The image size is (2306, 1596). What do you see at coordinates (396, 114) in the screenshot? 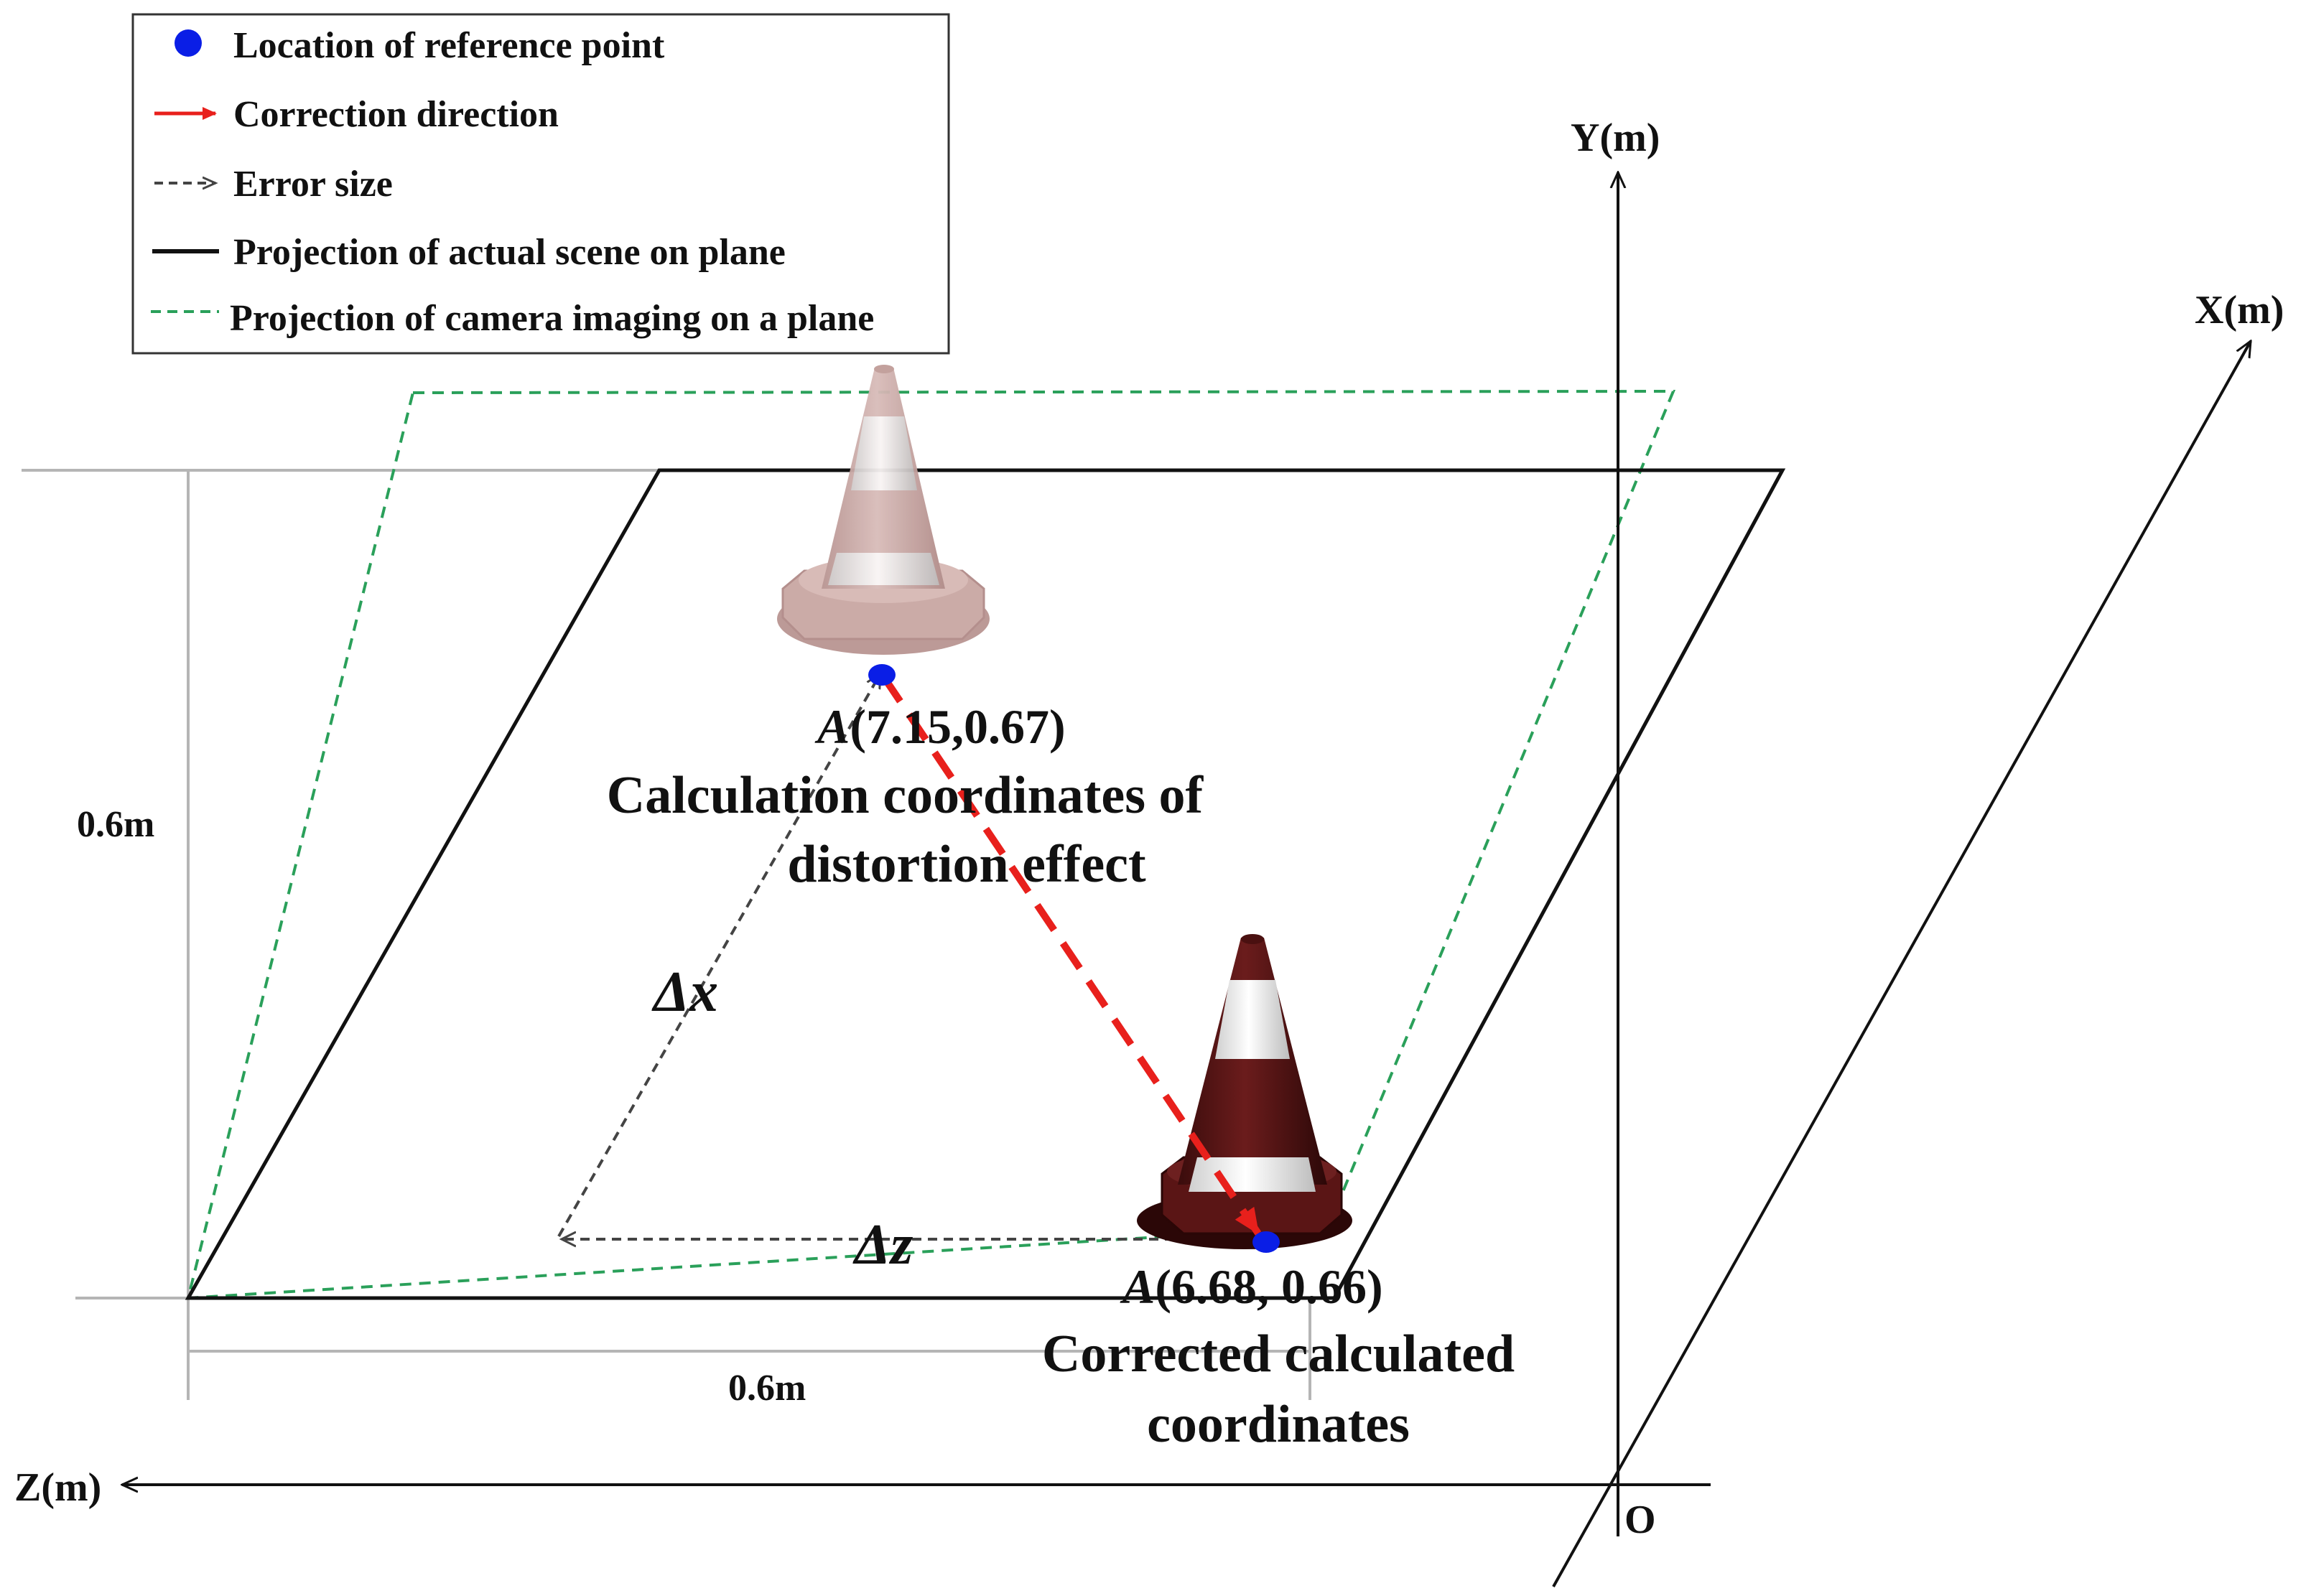
I see `legend-label-correction-direction: Correction direction` at bounding box center [396, 114].